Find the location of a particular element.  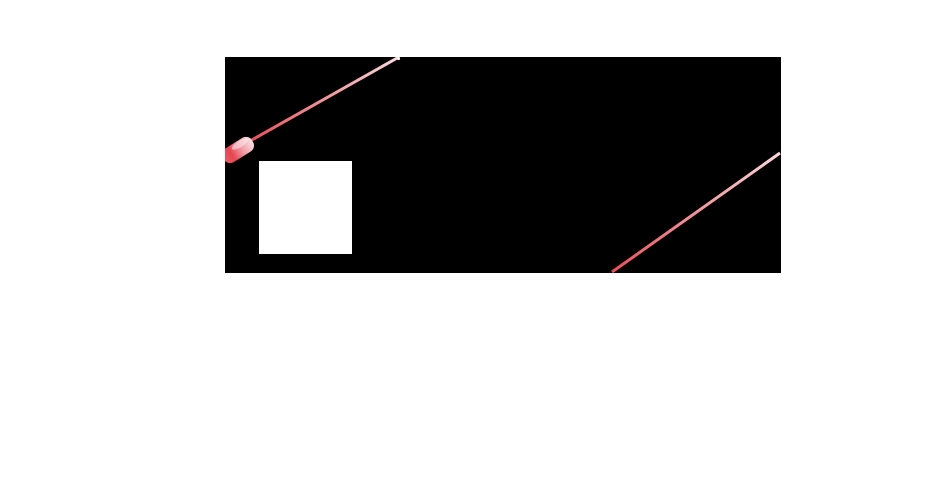

laser-pointer-body is located at coordinates (240, 150).